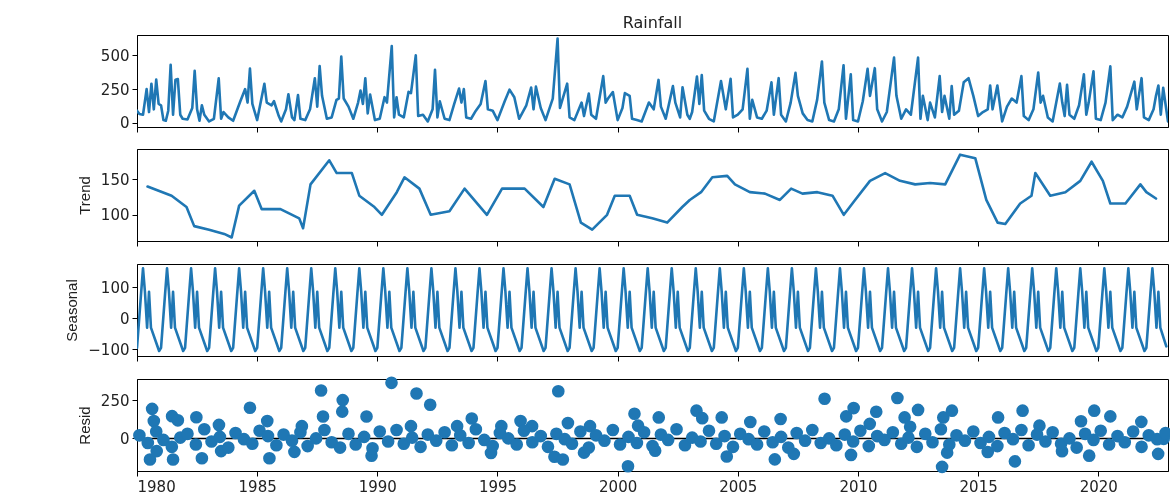 The image size is (1170, 501). What do you see at coordinates (858, 486) in the screenshot?
I see `x-tick-label: 2010` at bounding box center [858, 486].